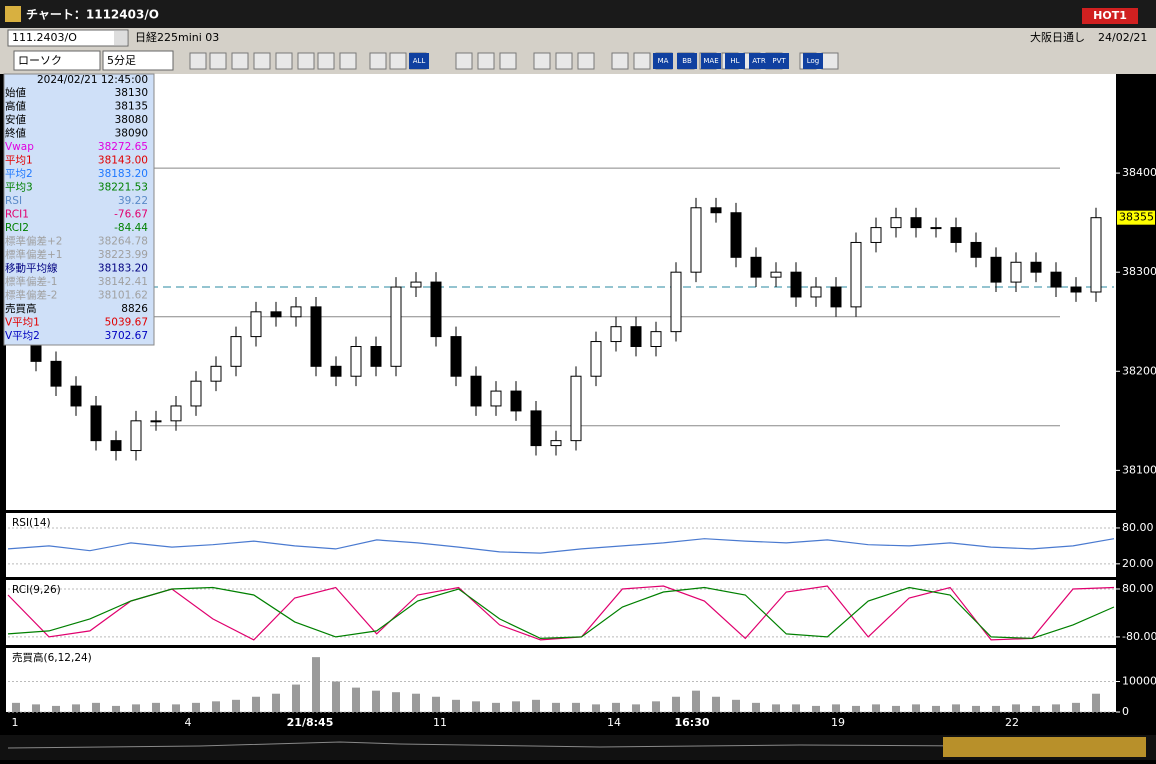  Describe the element at coordinates (52, 657) in the screenshot. I see `panel-title: 売買高(6,12,24)` at that location.